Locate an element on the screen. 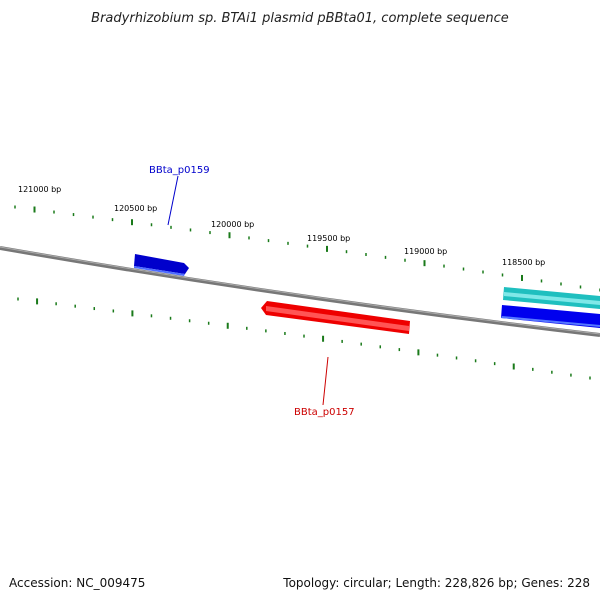  sequence-backbone-highlight is located at coordinates (300, 290).